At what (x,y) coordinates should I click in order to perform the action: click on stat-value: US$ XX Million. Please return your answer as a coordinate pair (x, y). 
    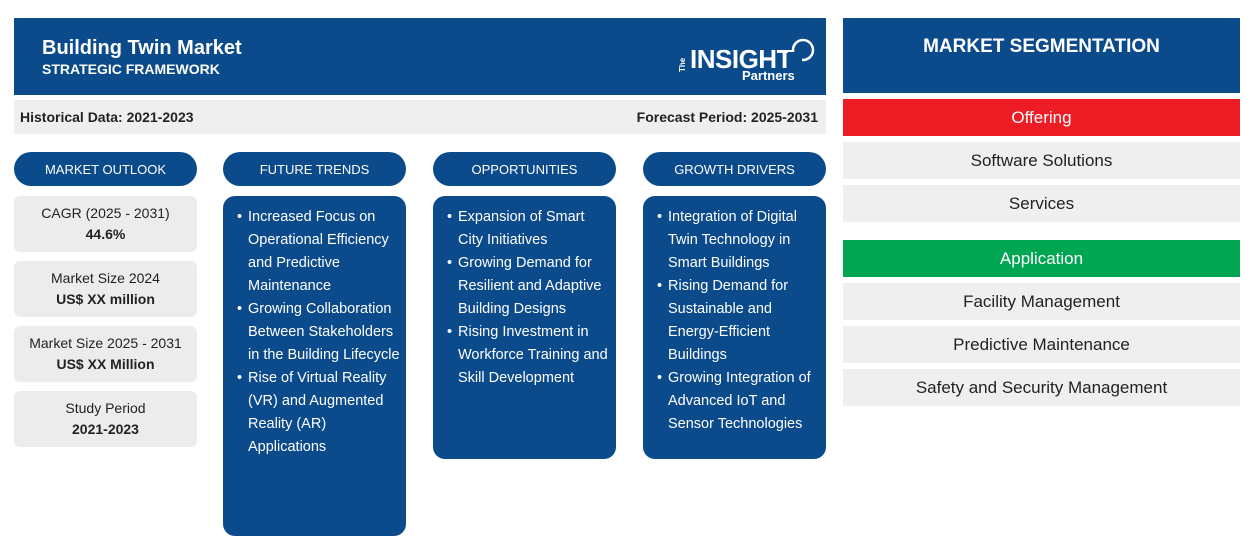
    Looking at the image, I should click on (105, 364).